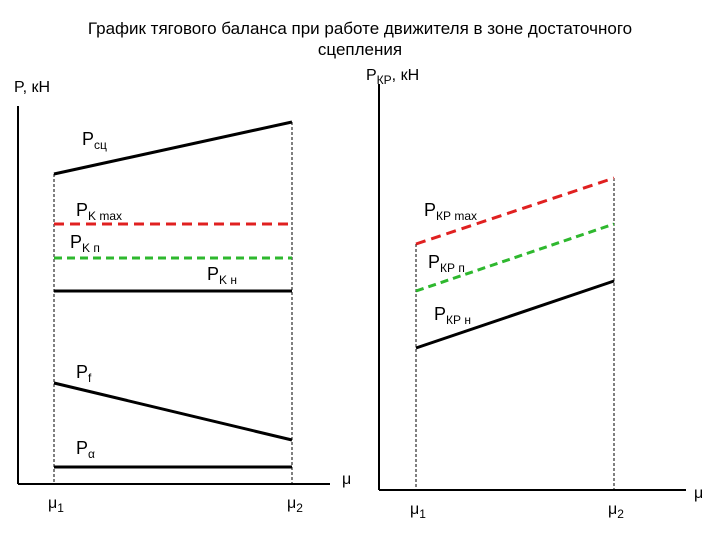 The height and width of the screenshot is (540, 720). I want to click on left-y-axis-label: P, кН, so click(32, 87).